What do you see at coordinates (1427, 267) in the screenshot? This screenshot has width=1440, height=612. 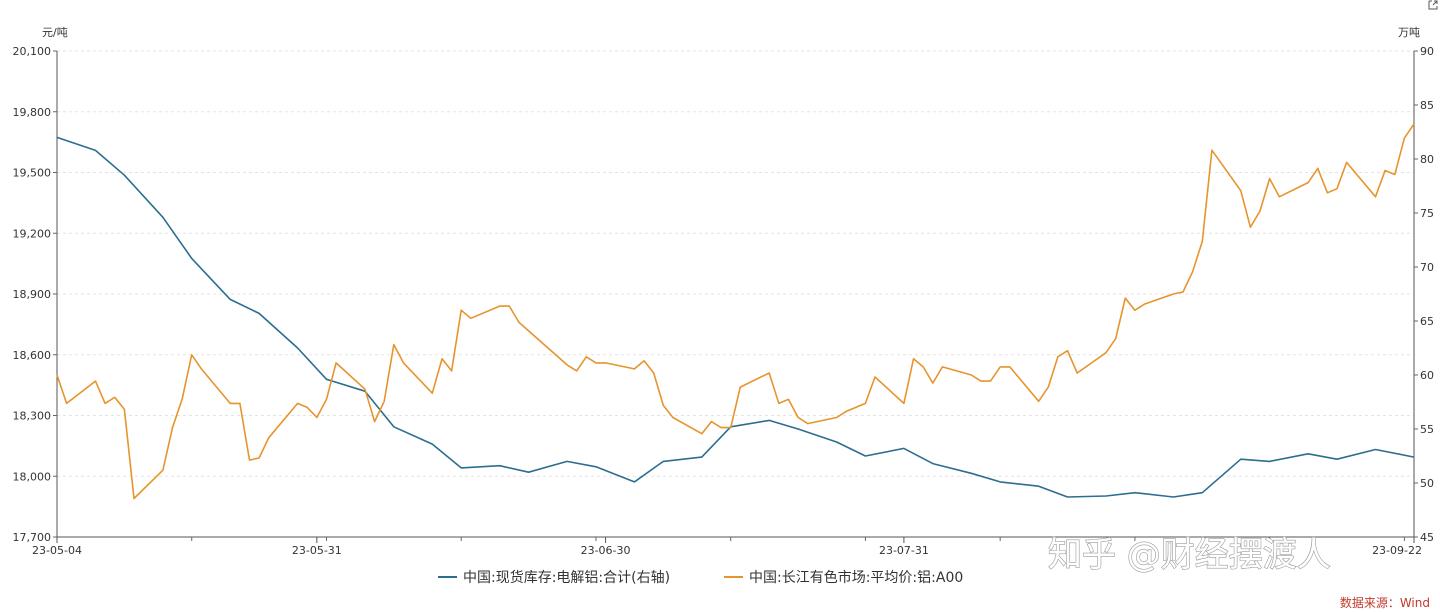 I see `right-tick-label: 70` at bounding box center [1427, 267].